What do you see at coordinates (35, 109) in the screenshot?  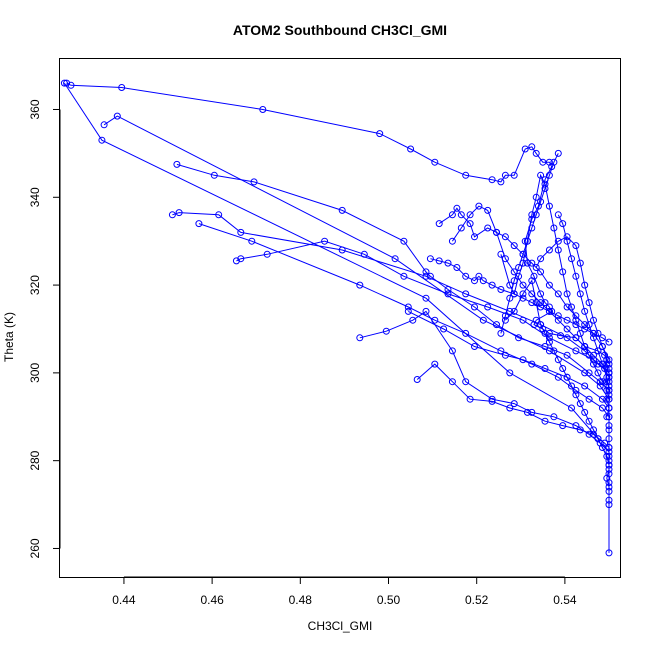 I see `y-tick-label: 360` at bounding box center [35, 109].